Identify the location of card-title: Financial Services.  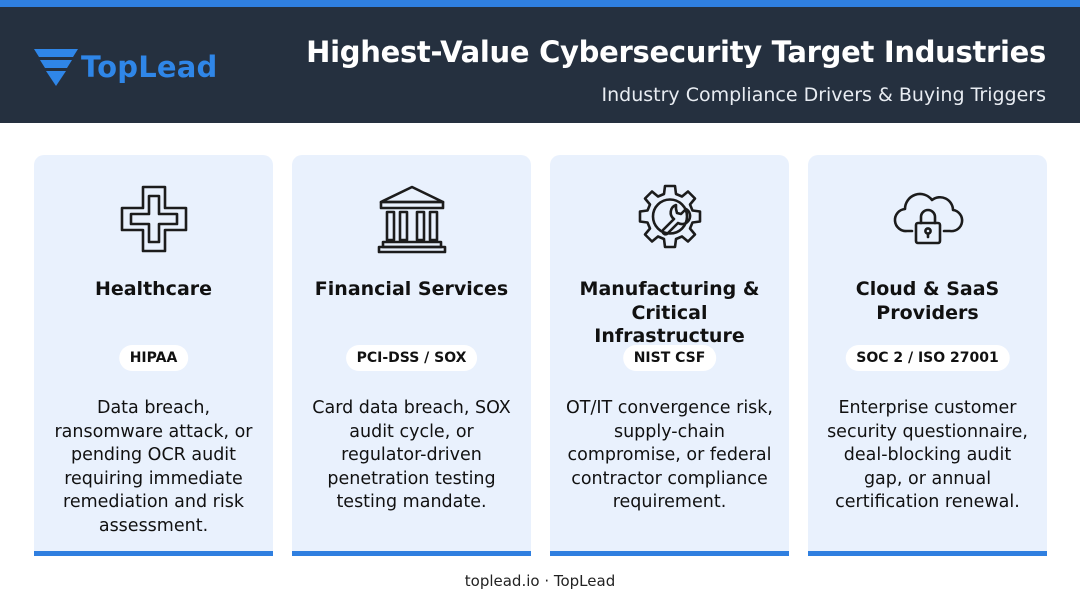
(411, 289).